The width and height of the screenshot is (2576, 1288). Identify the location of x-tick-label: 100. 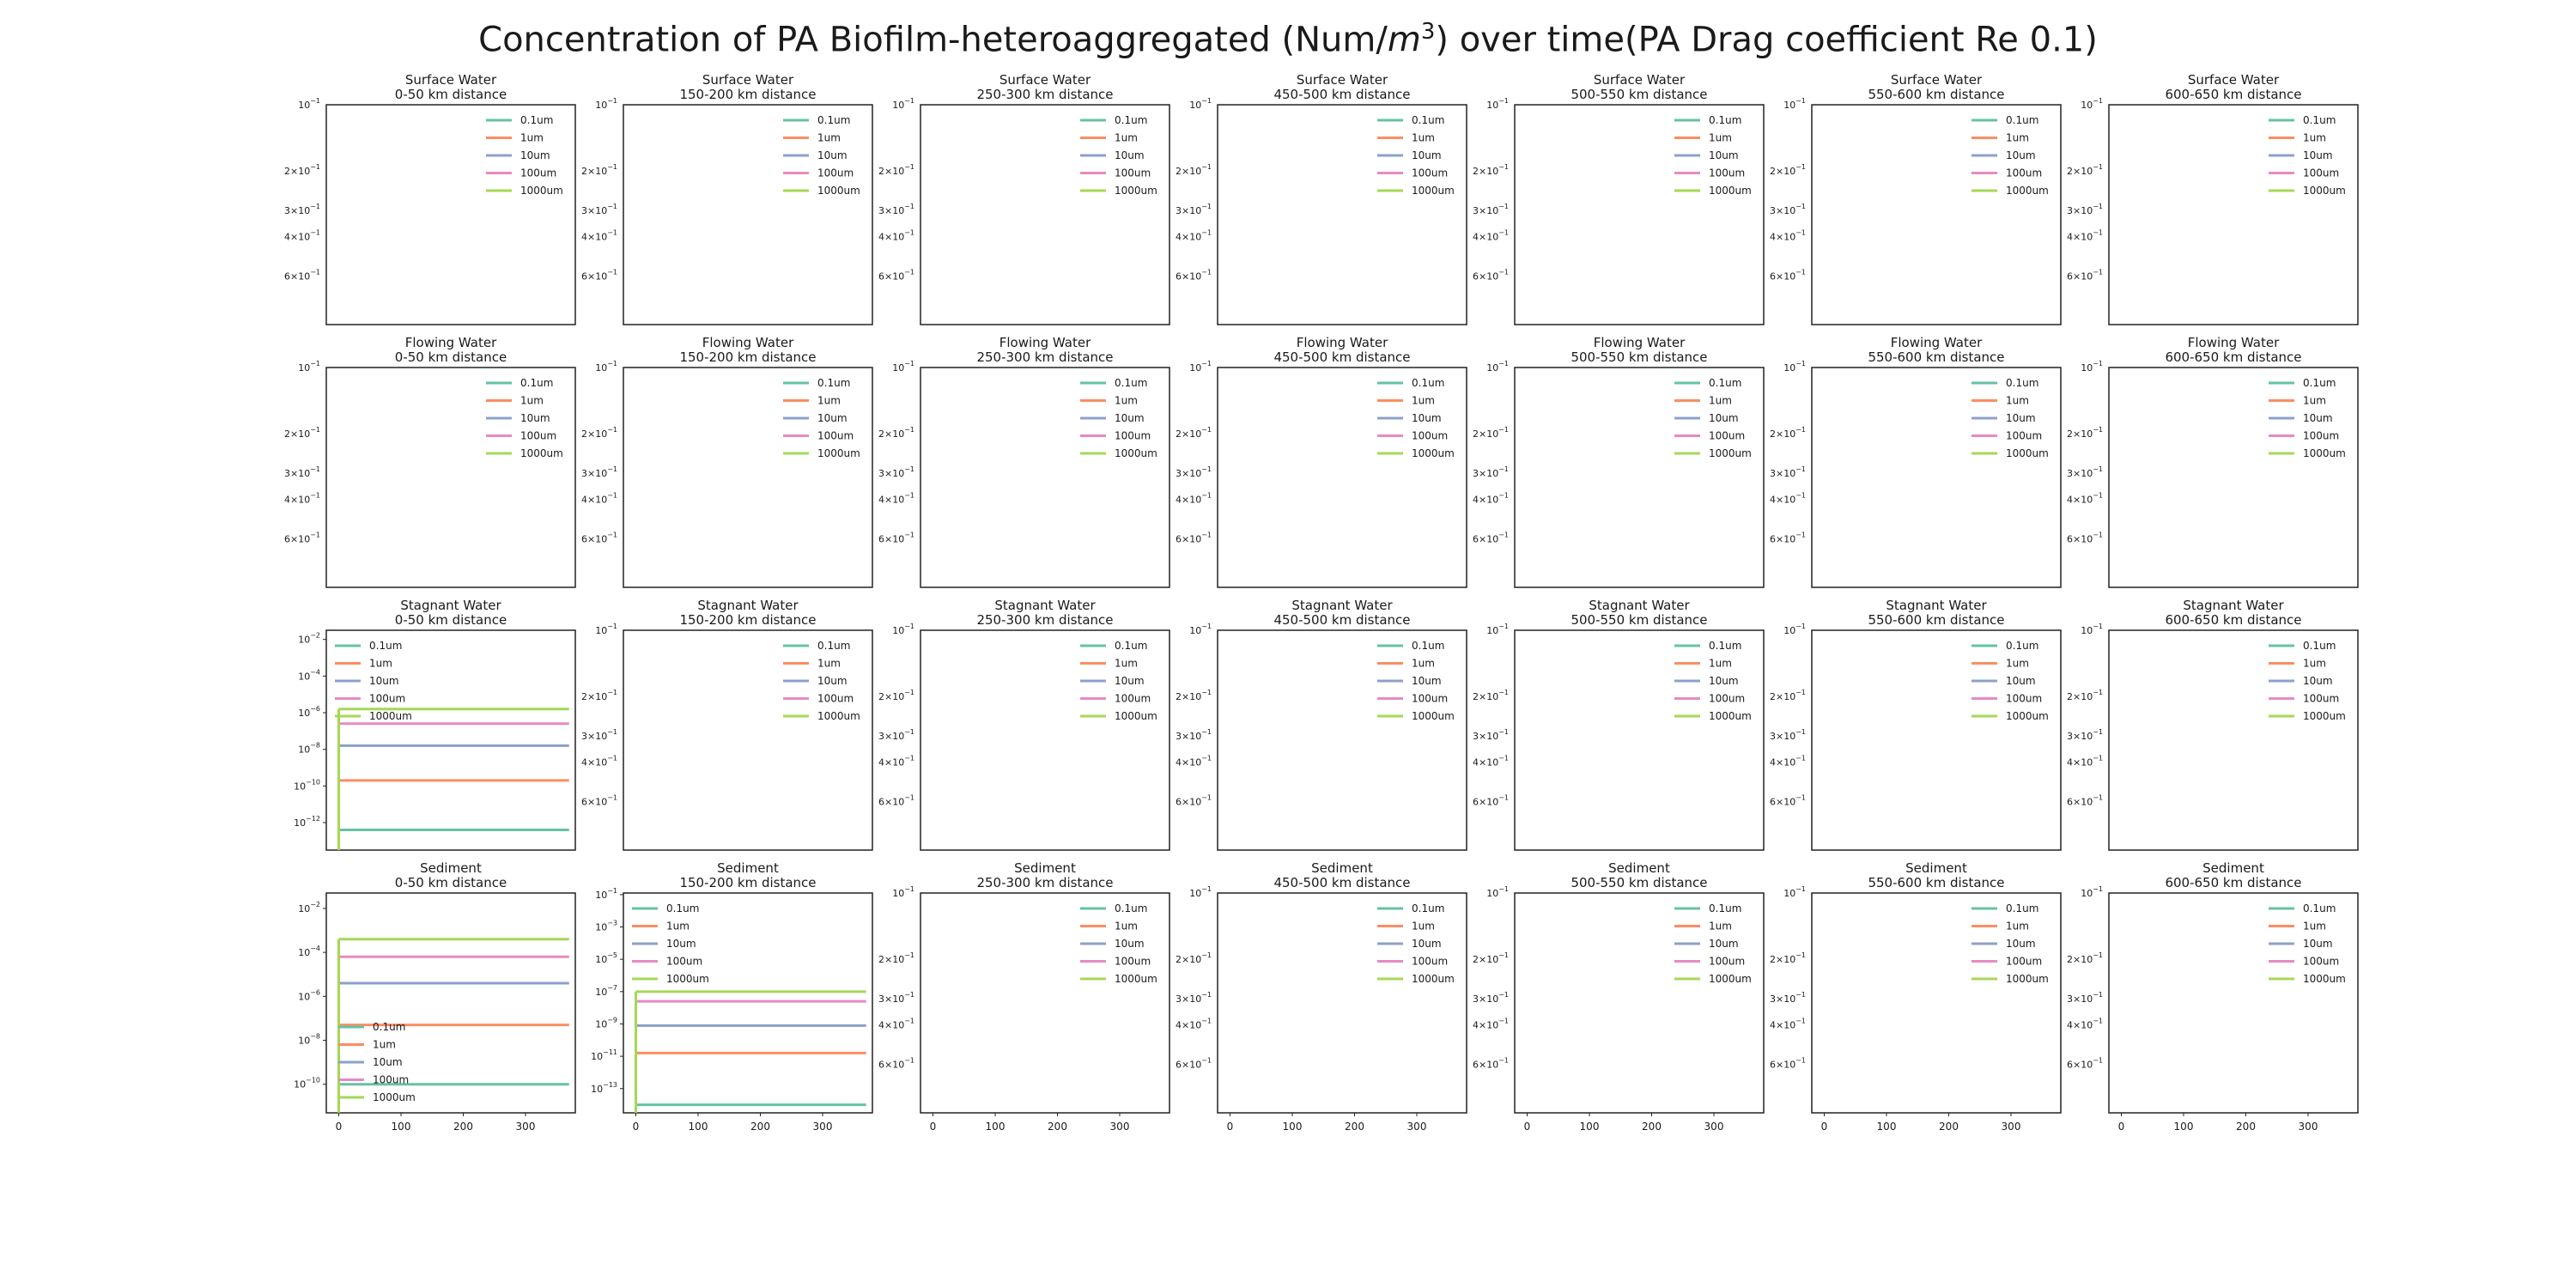
(401, 1127).